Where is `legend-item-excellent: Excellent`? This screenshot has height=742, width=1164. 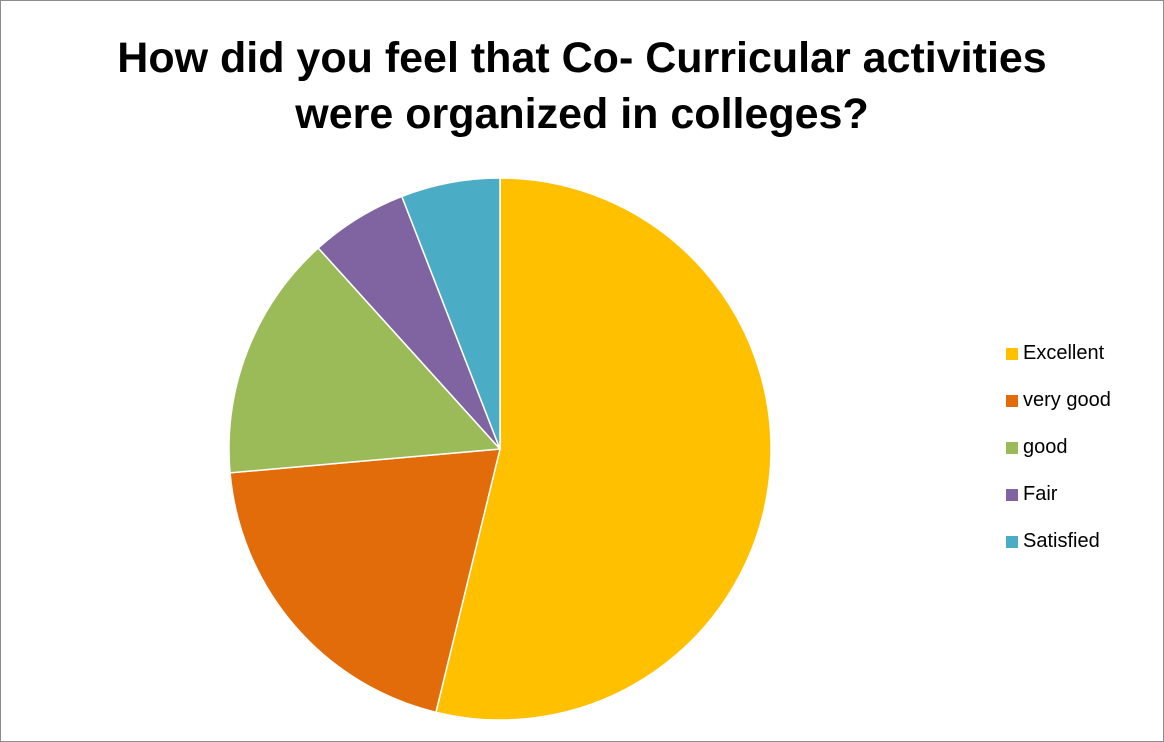
legend-item-excellent: Excellent is located at coordinates (1058, 353).